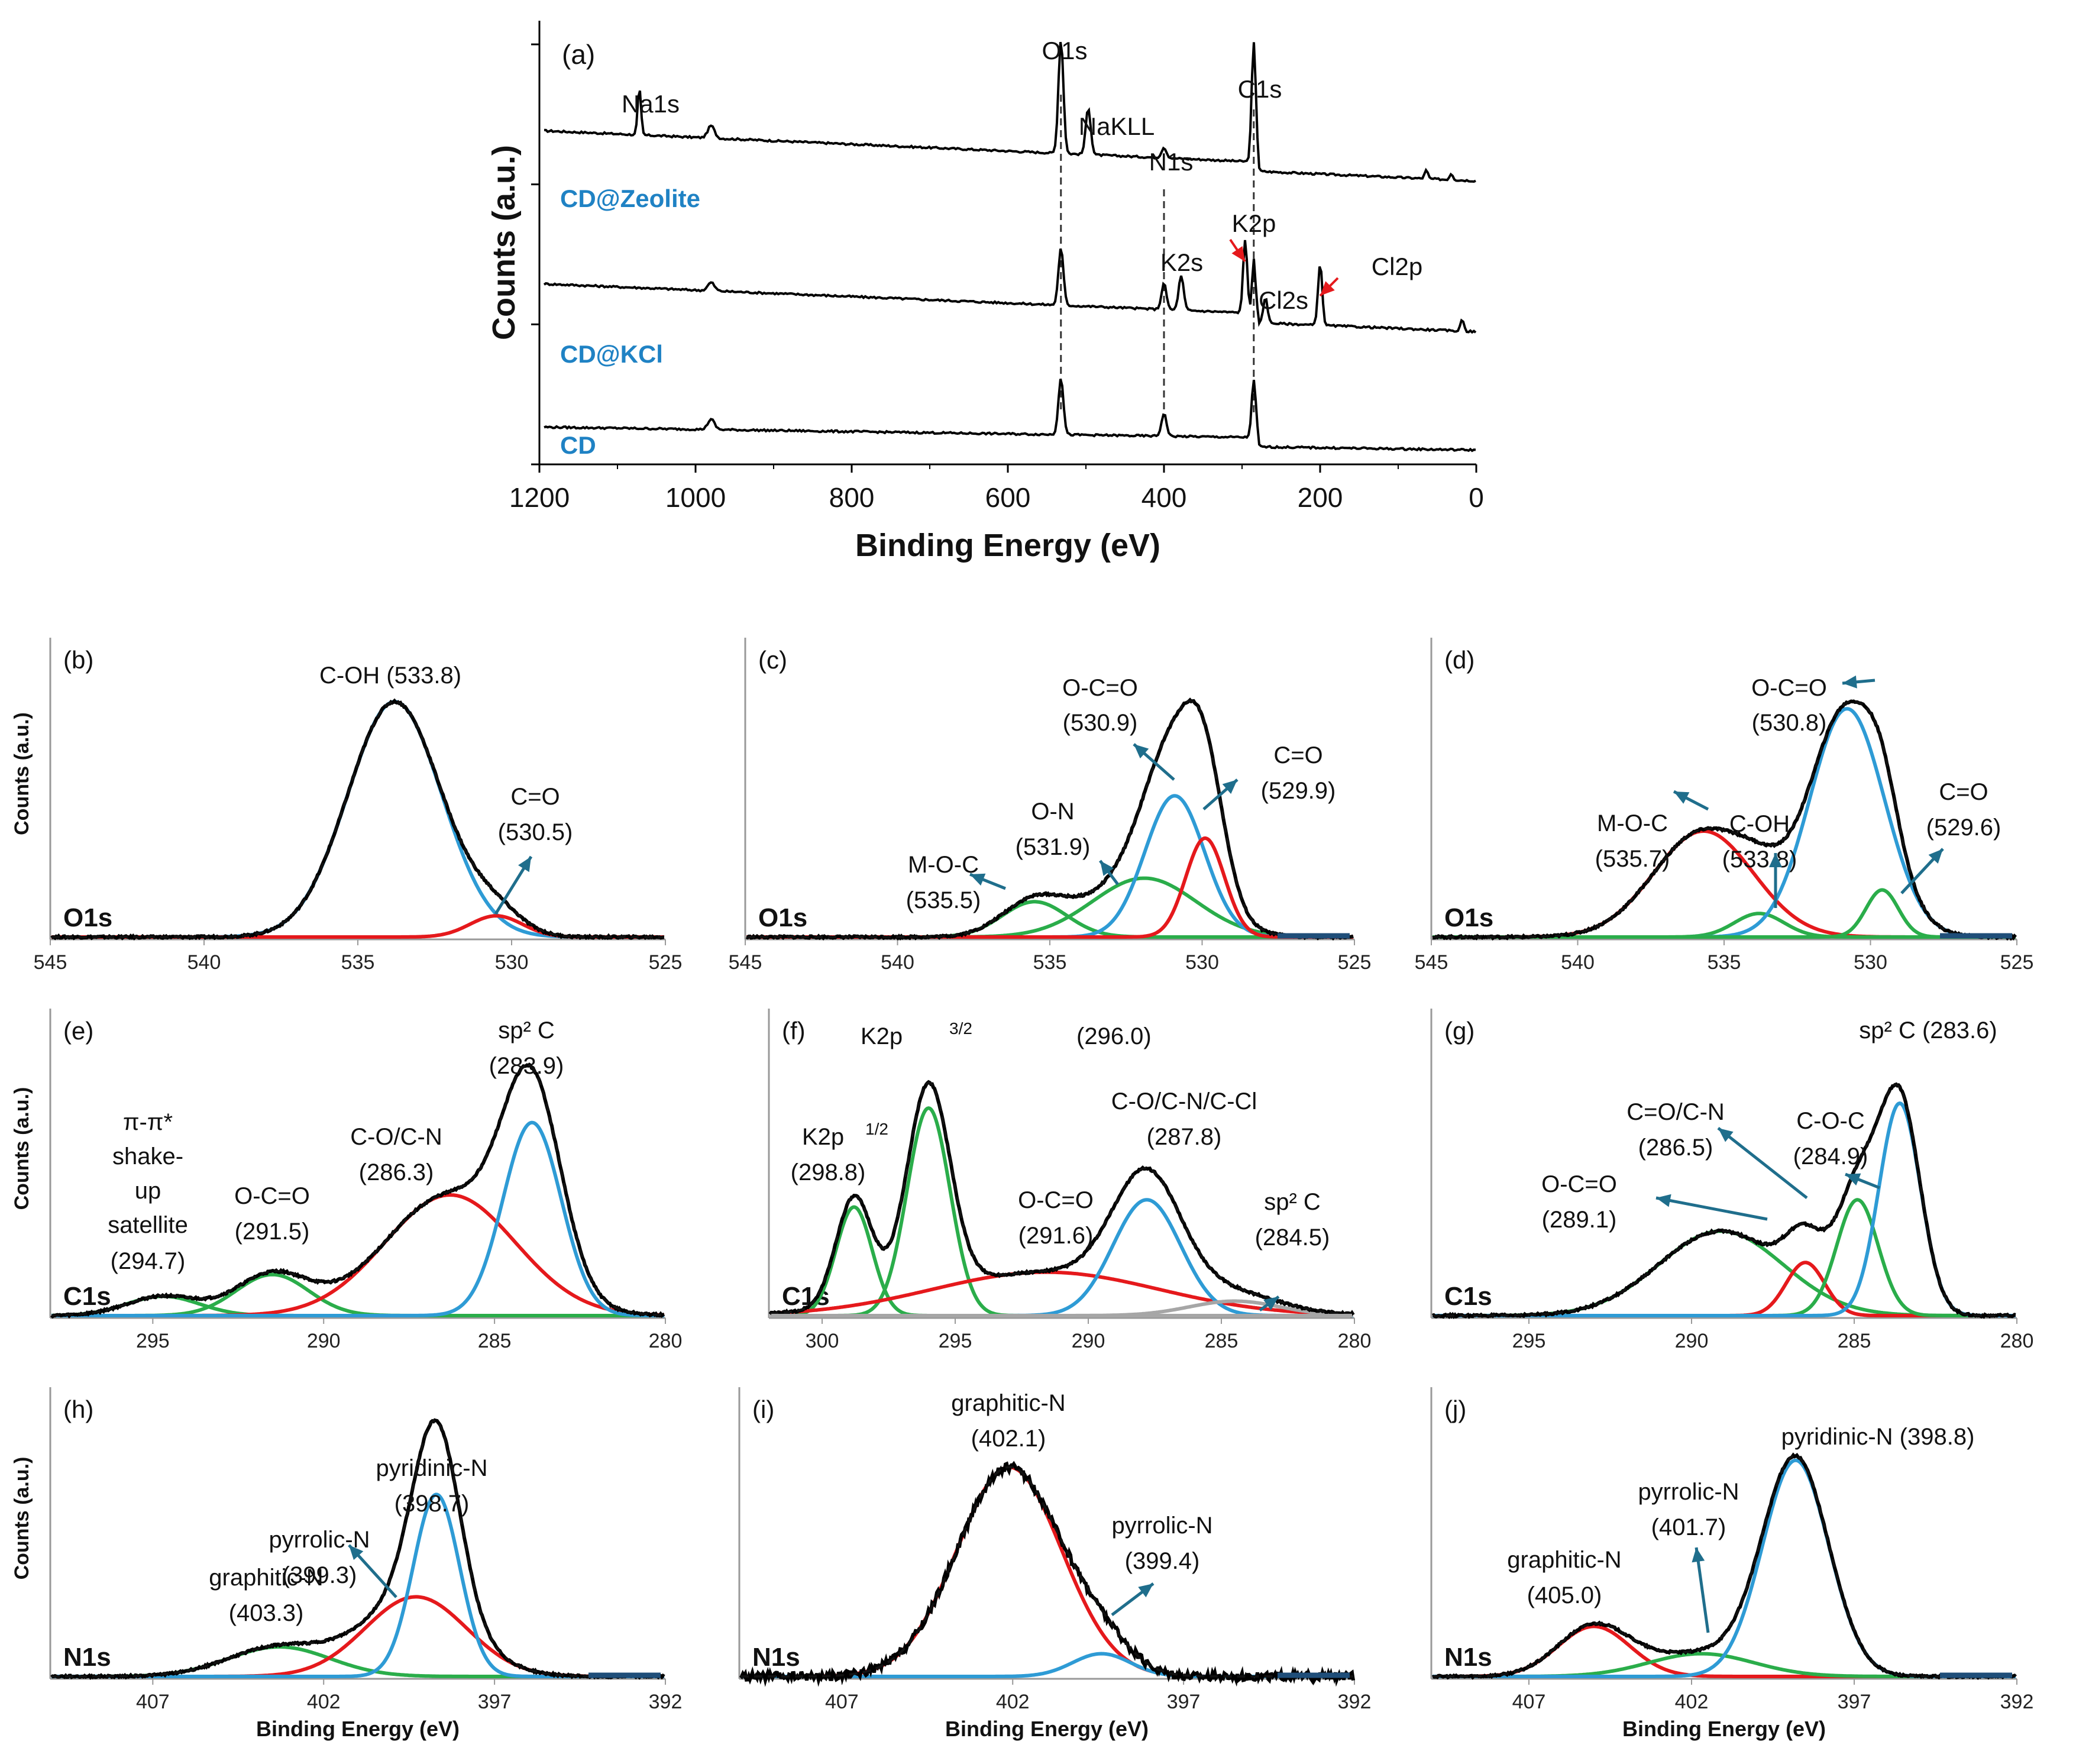 Image resolution: width=2076 pixels, height=1764 pixels. Describe the element at coordinates (148, 1191) in the screenshot. I see `peak-annotation: up` at that location.